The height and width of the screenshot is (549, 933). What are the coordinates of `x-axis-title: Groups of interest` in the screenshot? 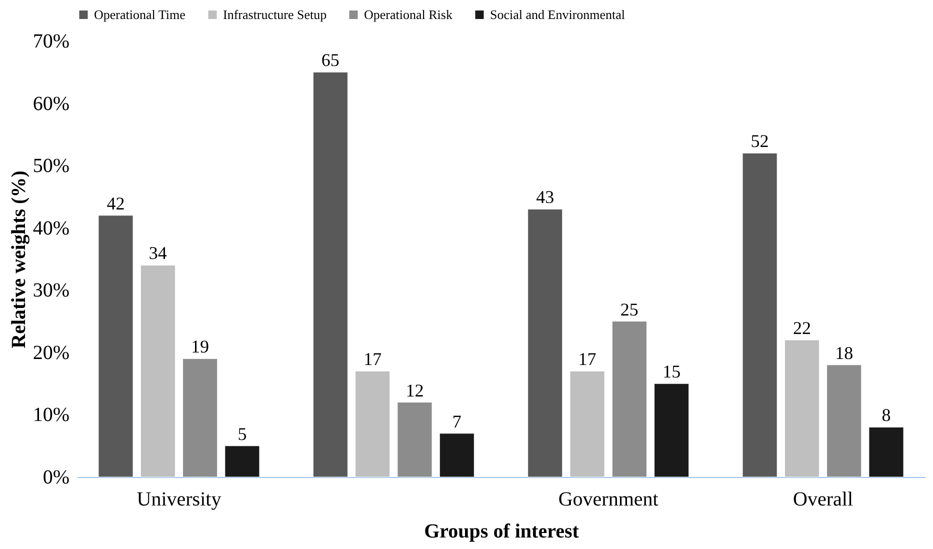 It's located at (502, 531).